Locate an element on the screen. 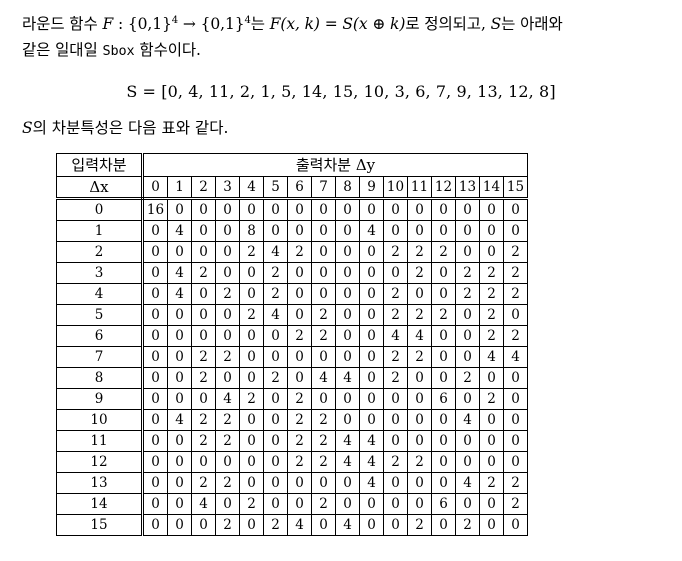 This screenshot has width=682, height=561. column-header-9: 9 is located at coordinates (371, 188).